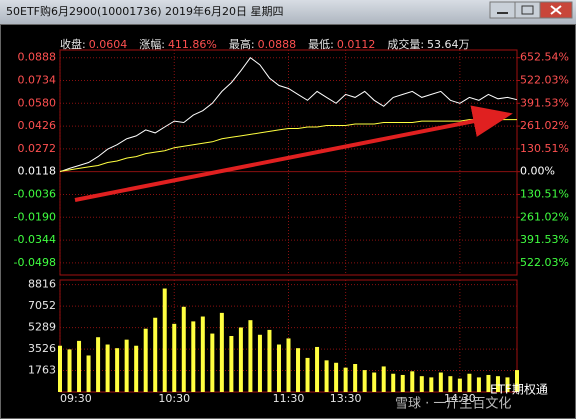 The height and width of the screenshot is (419, 576). What do you see at coordinates (35, 216) in the screenshot?
I see `y-tick-label: -0.0190` at bounding box center [35, 216].